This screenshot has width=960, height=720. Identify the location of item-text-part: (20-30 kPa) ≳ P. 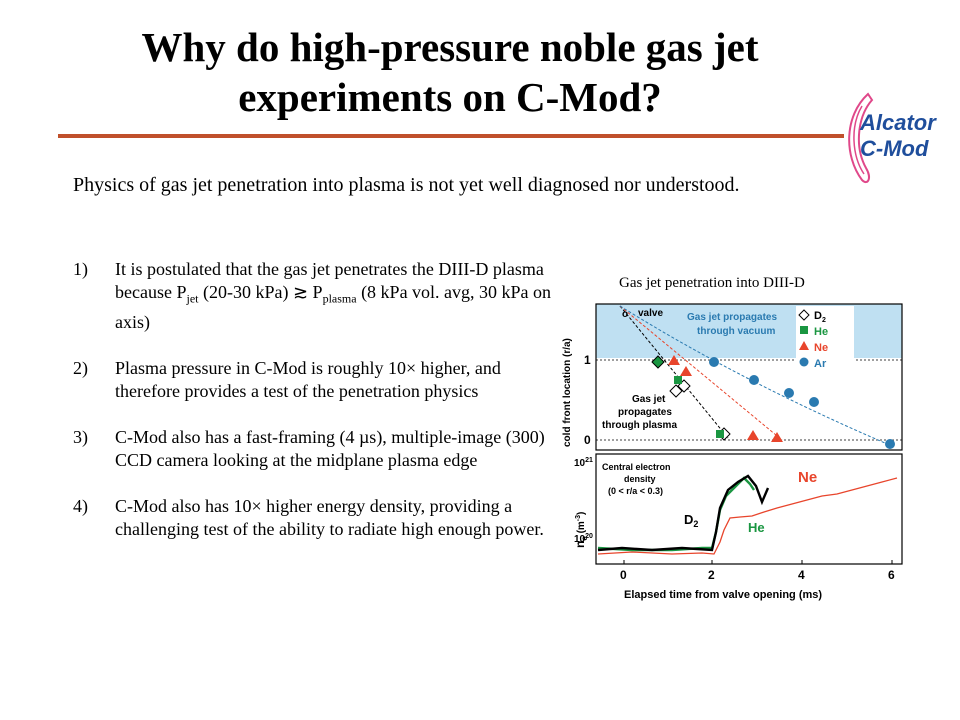
(260, 292).